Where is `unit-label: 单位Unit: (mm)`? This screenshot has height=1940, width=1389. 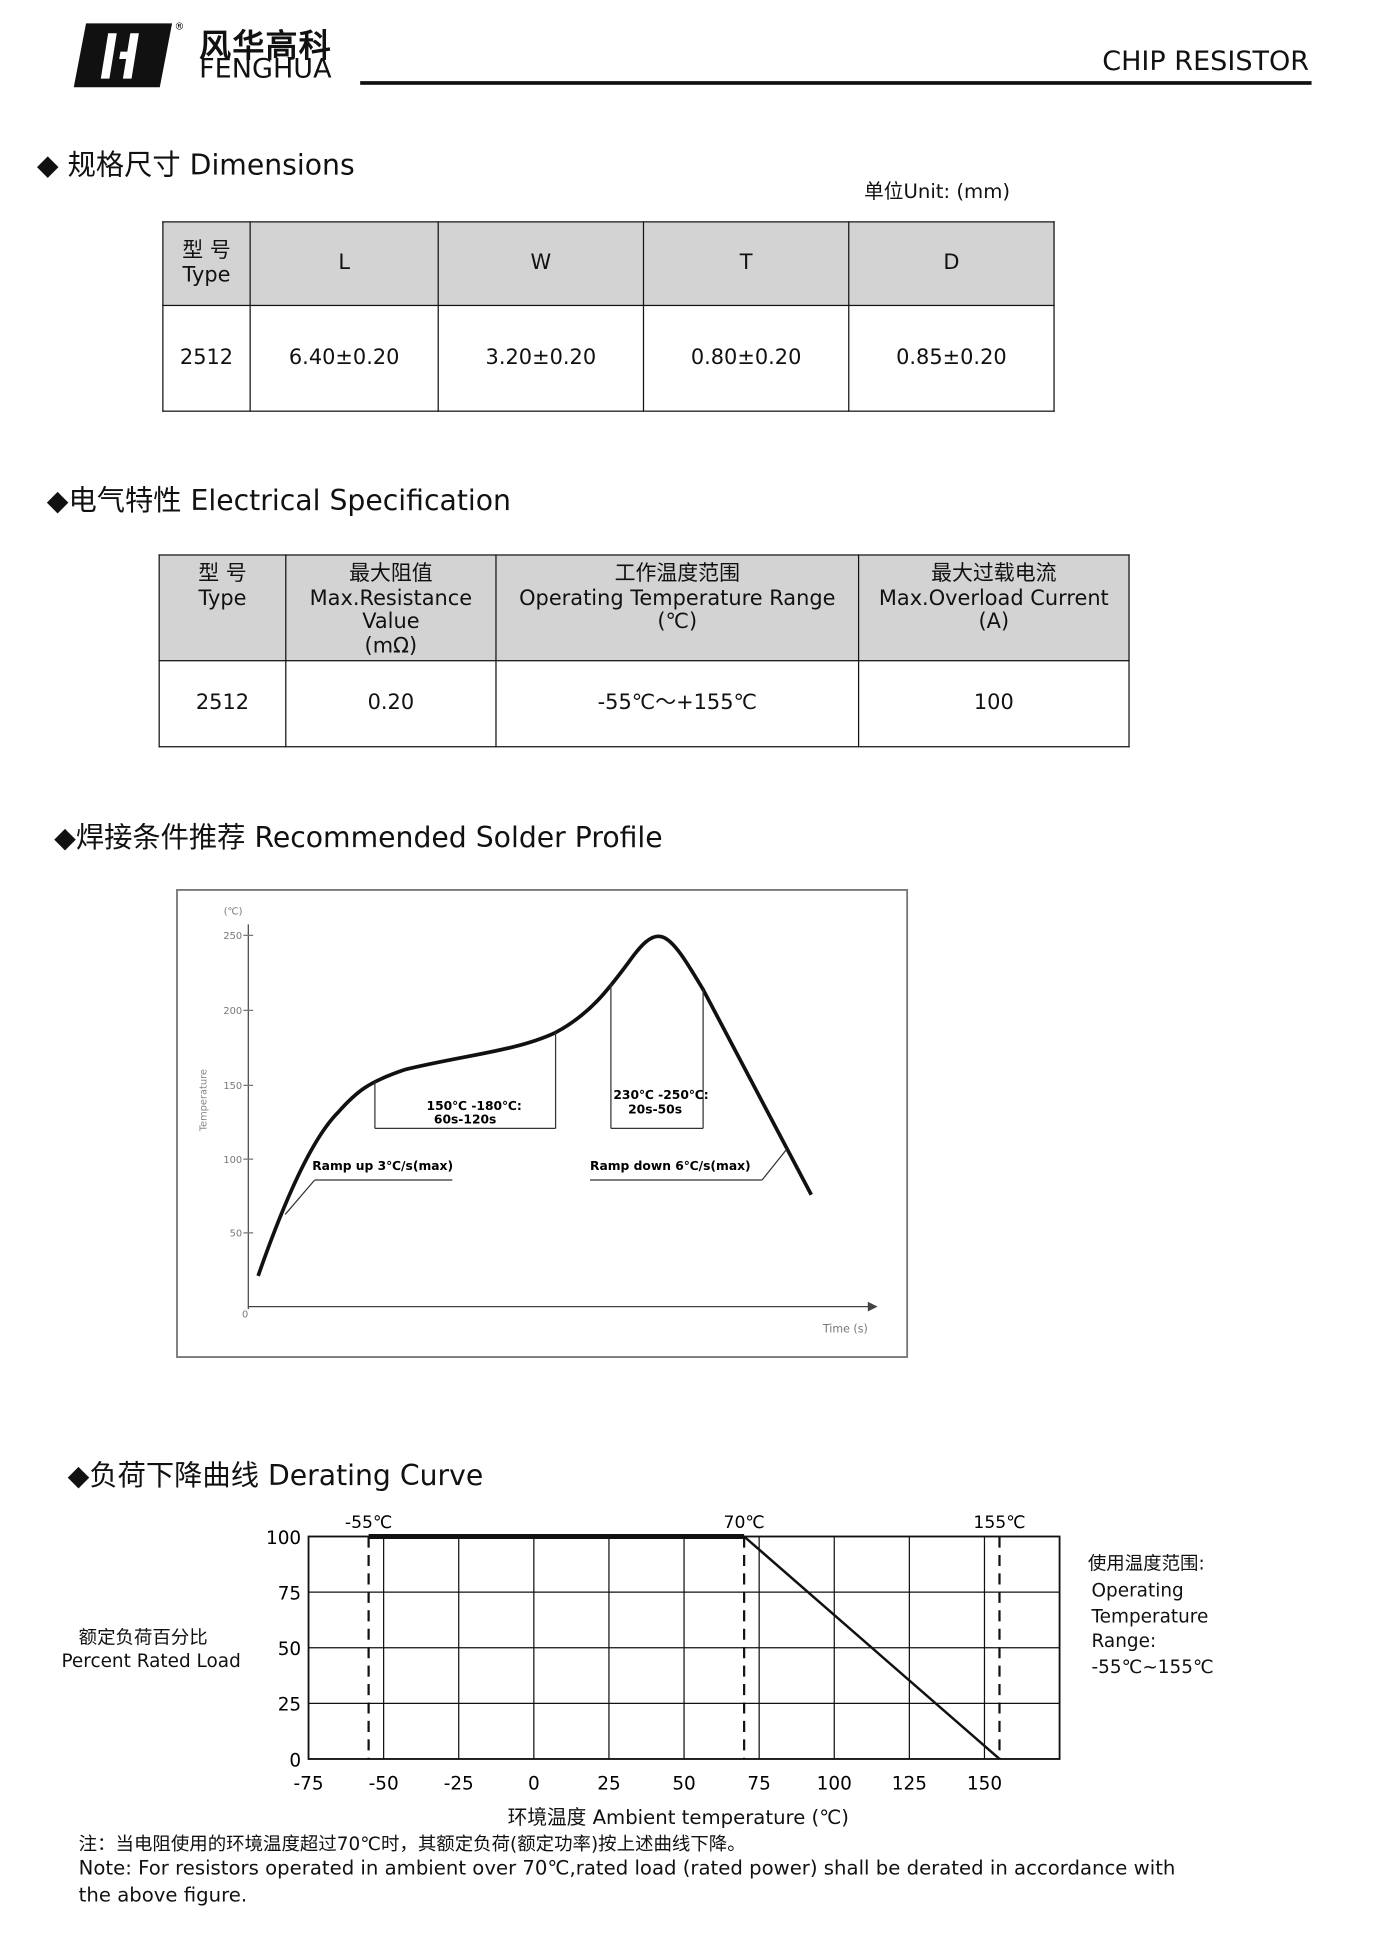 unit-label: 单位Unit: (mm) is located at coordinates (937, 191).